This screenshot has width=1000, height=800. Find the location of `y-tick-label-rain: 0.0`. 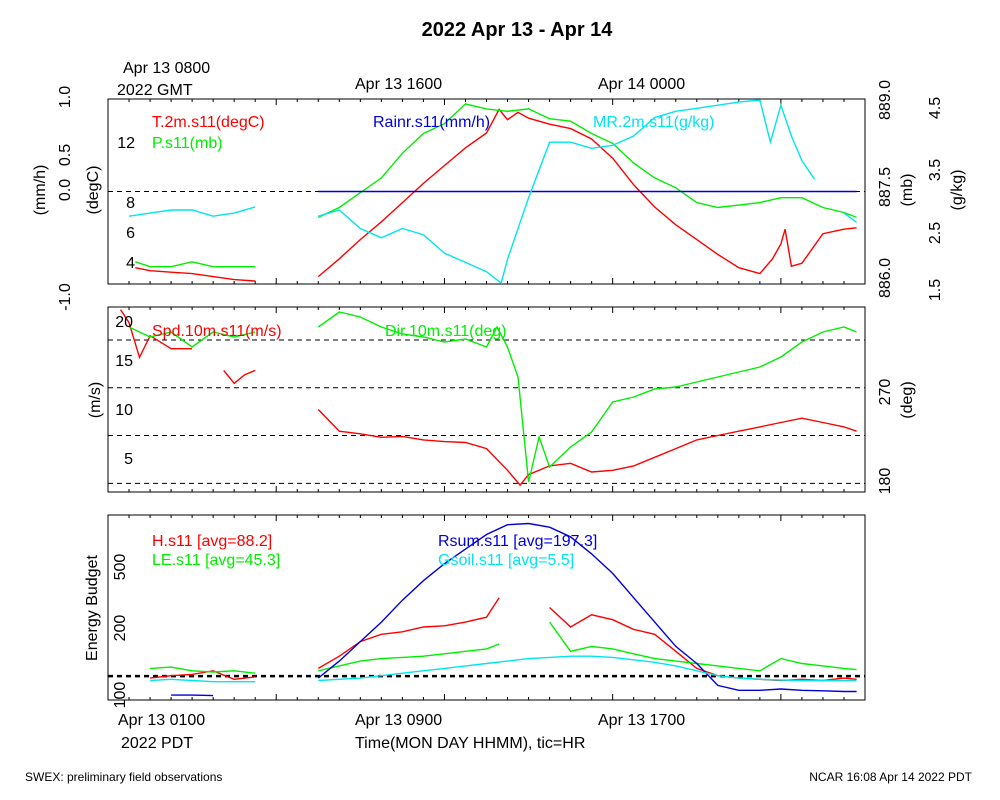

y-tick-label-rain: 0.0 is located at coordinates (65, 190).